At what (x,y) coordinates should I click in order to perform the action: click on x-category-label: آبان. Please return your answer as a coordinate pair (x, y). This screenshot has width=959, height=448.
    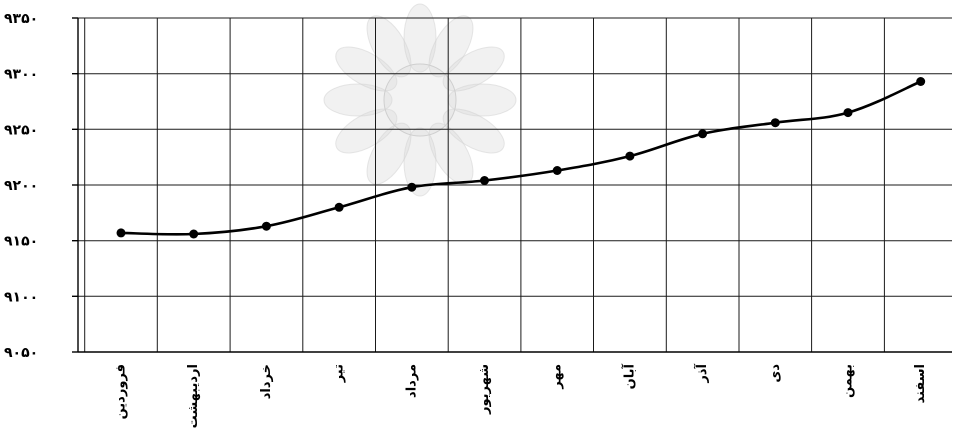
    Looking at the image, I should click on (628, 376).